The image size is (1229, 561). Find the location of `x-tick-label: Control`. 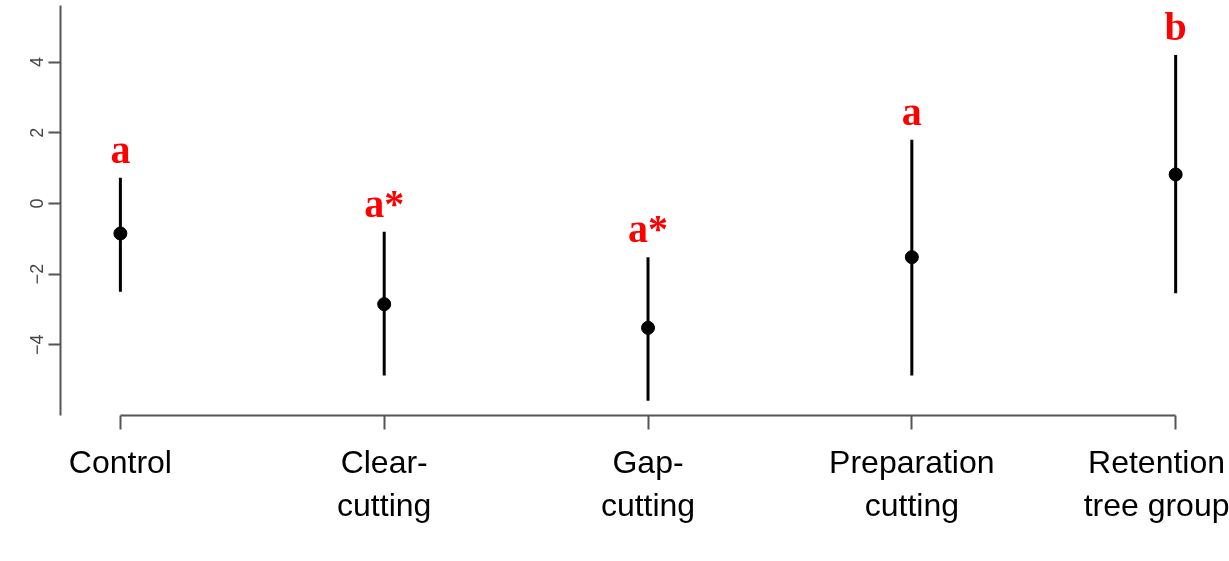

x-tick-label: Control is located at coordinates (120, 461).